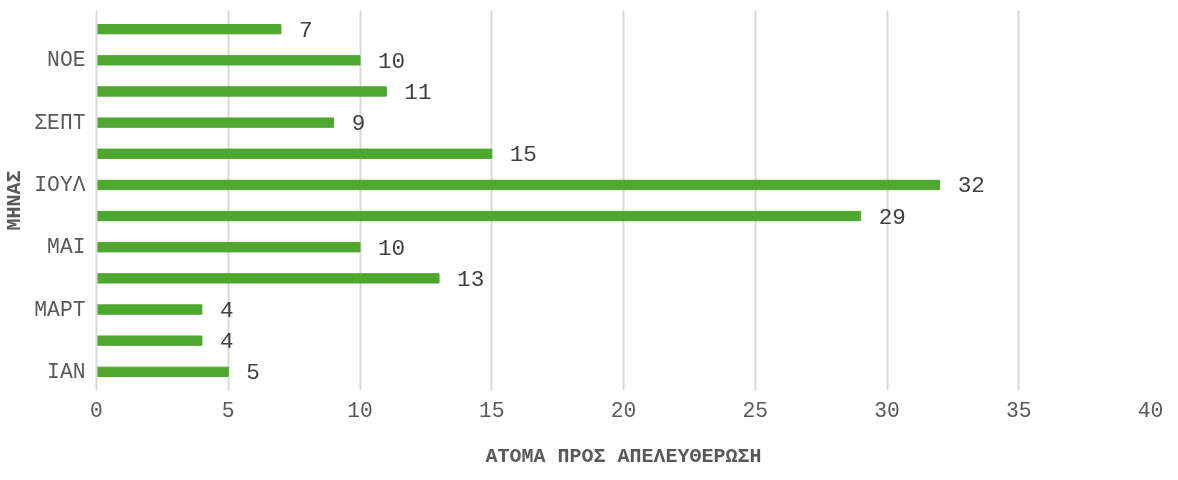  I want to click on data-label: 7, so click(305, 30).